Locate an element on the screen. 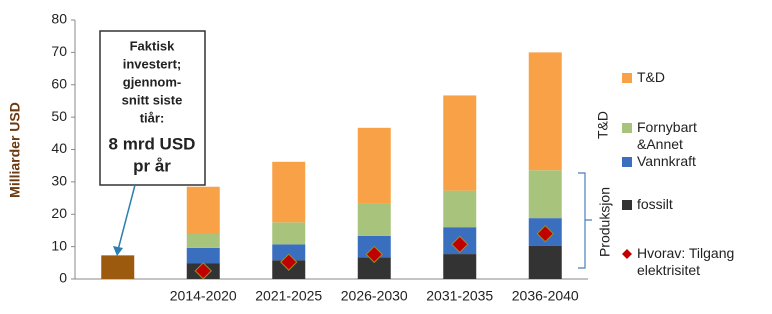 This screenshot has width=772, height=314. x-tick-label: 2026-2030 is located at coordinates (374, 296).